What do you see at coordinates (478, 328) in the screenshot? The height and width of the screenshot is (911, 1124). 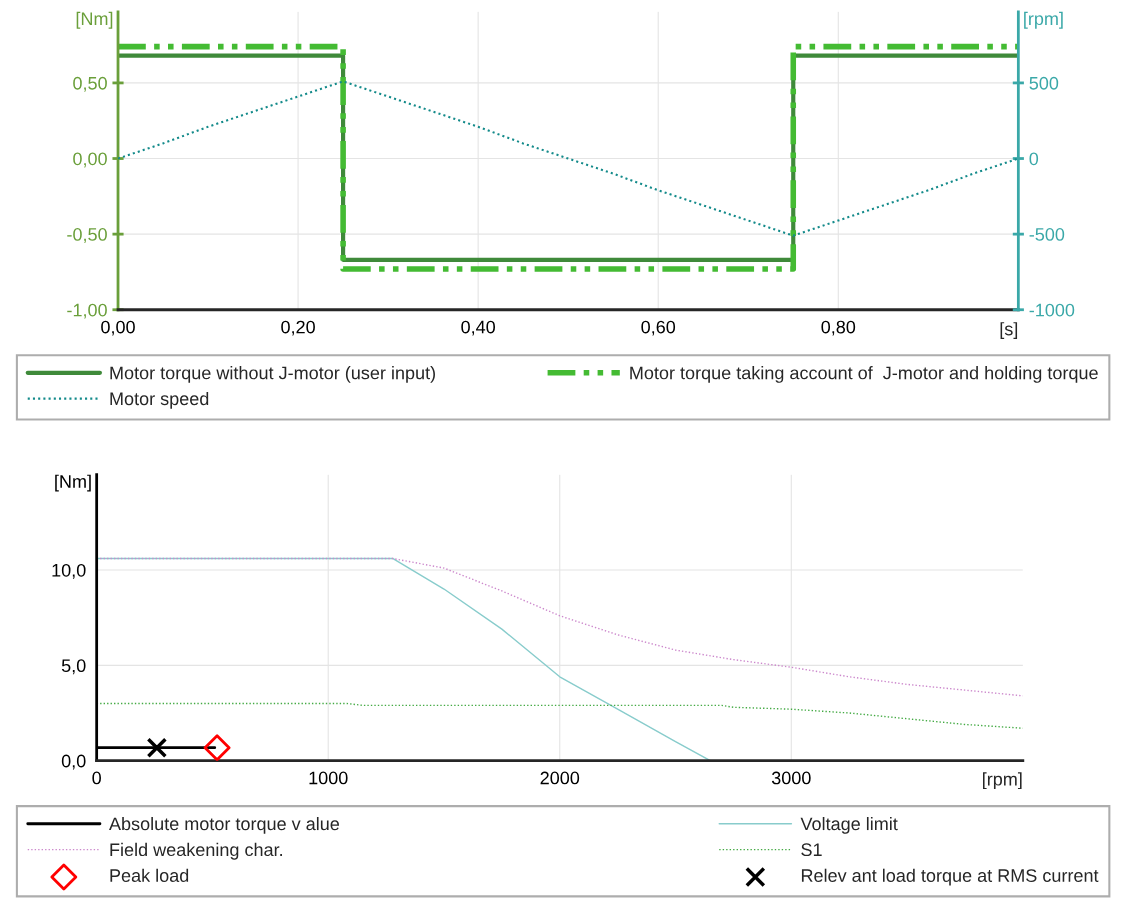 I see `x-tick-label: 0,40` at bounding box center [478, 328].